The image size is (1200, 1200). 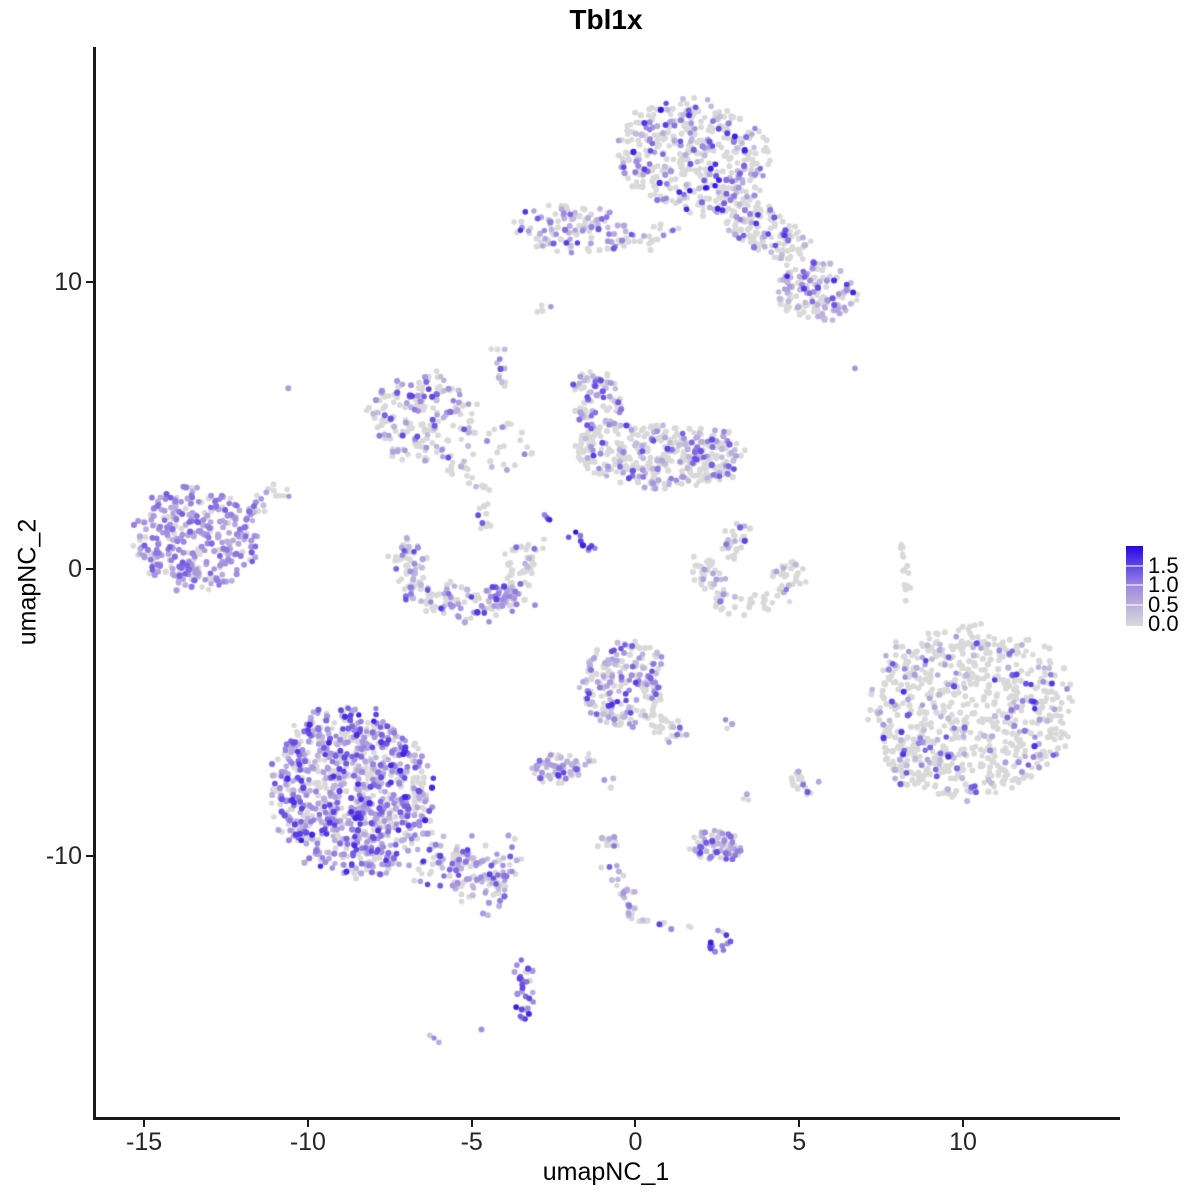 What do you see at coordinates (606, 1118) in the screenshot?
I see `x-axis-line` at bounding box center [606, 1118].